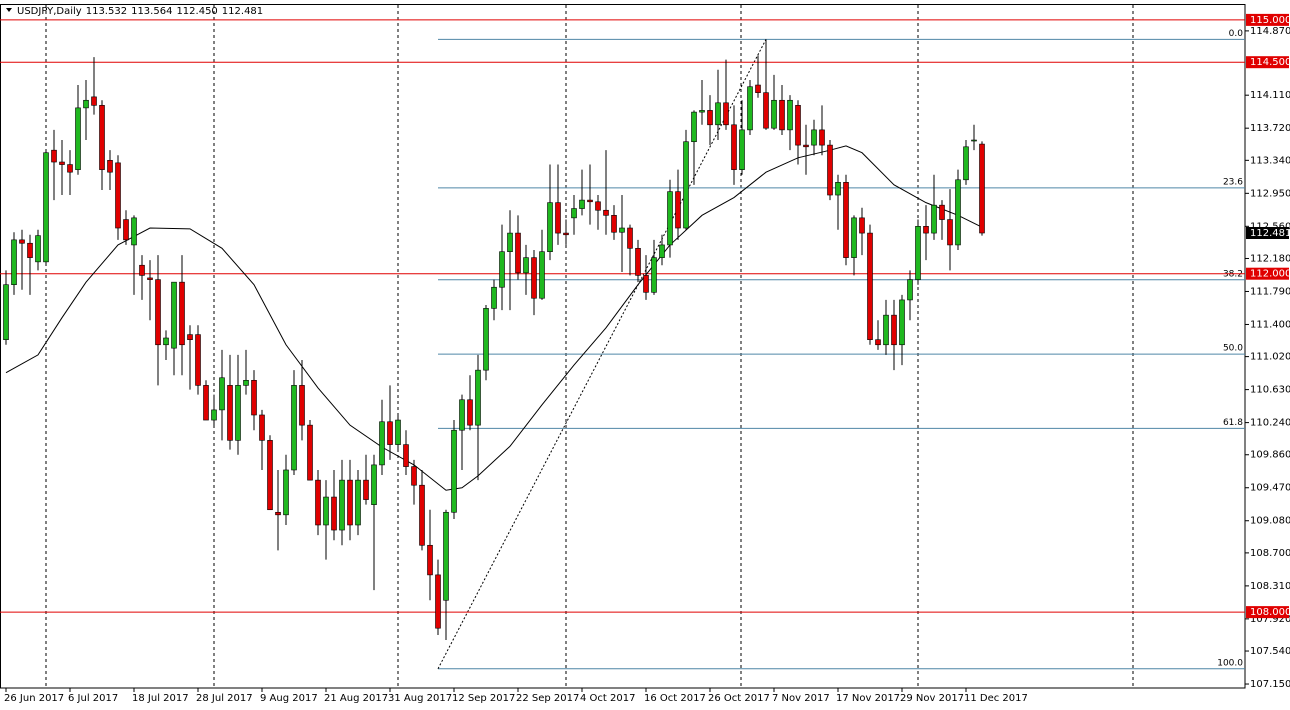 This screenshot has width=1290, height=710. Describe the element at coordinates (1270, 684) in the screenshot. I see `y-tick-label: 107.150` at that location.